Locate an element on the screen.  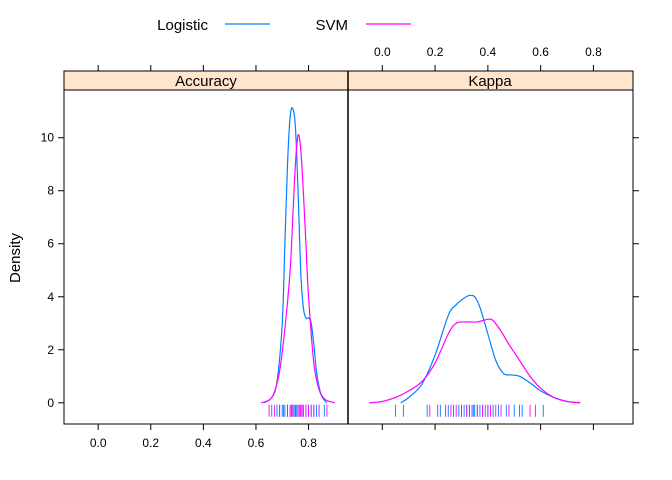
x-tick-label-accuracy: 0.8 is located at coordinates (308, 443).